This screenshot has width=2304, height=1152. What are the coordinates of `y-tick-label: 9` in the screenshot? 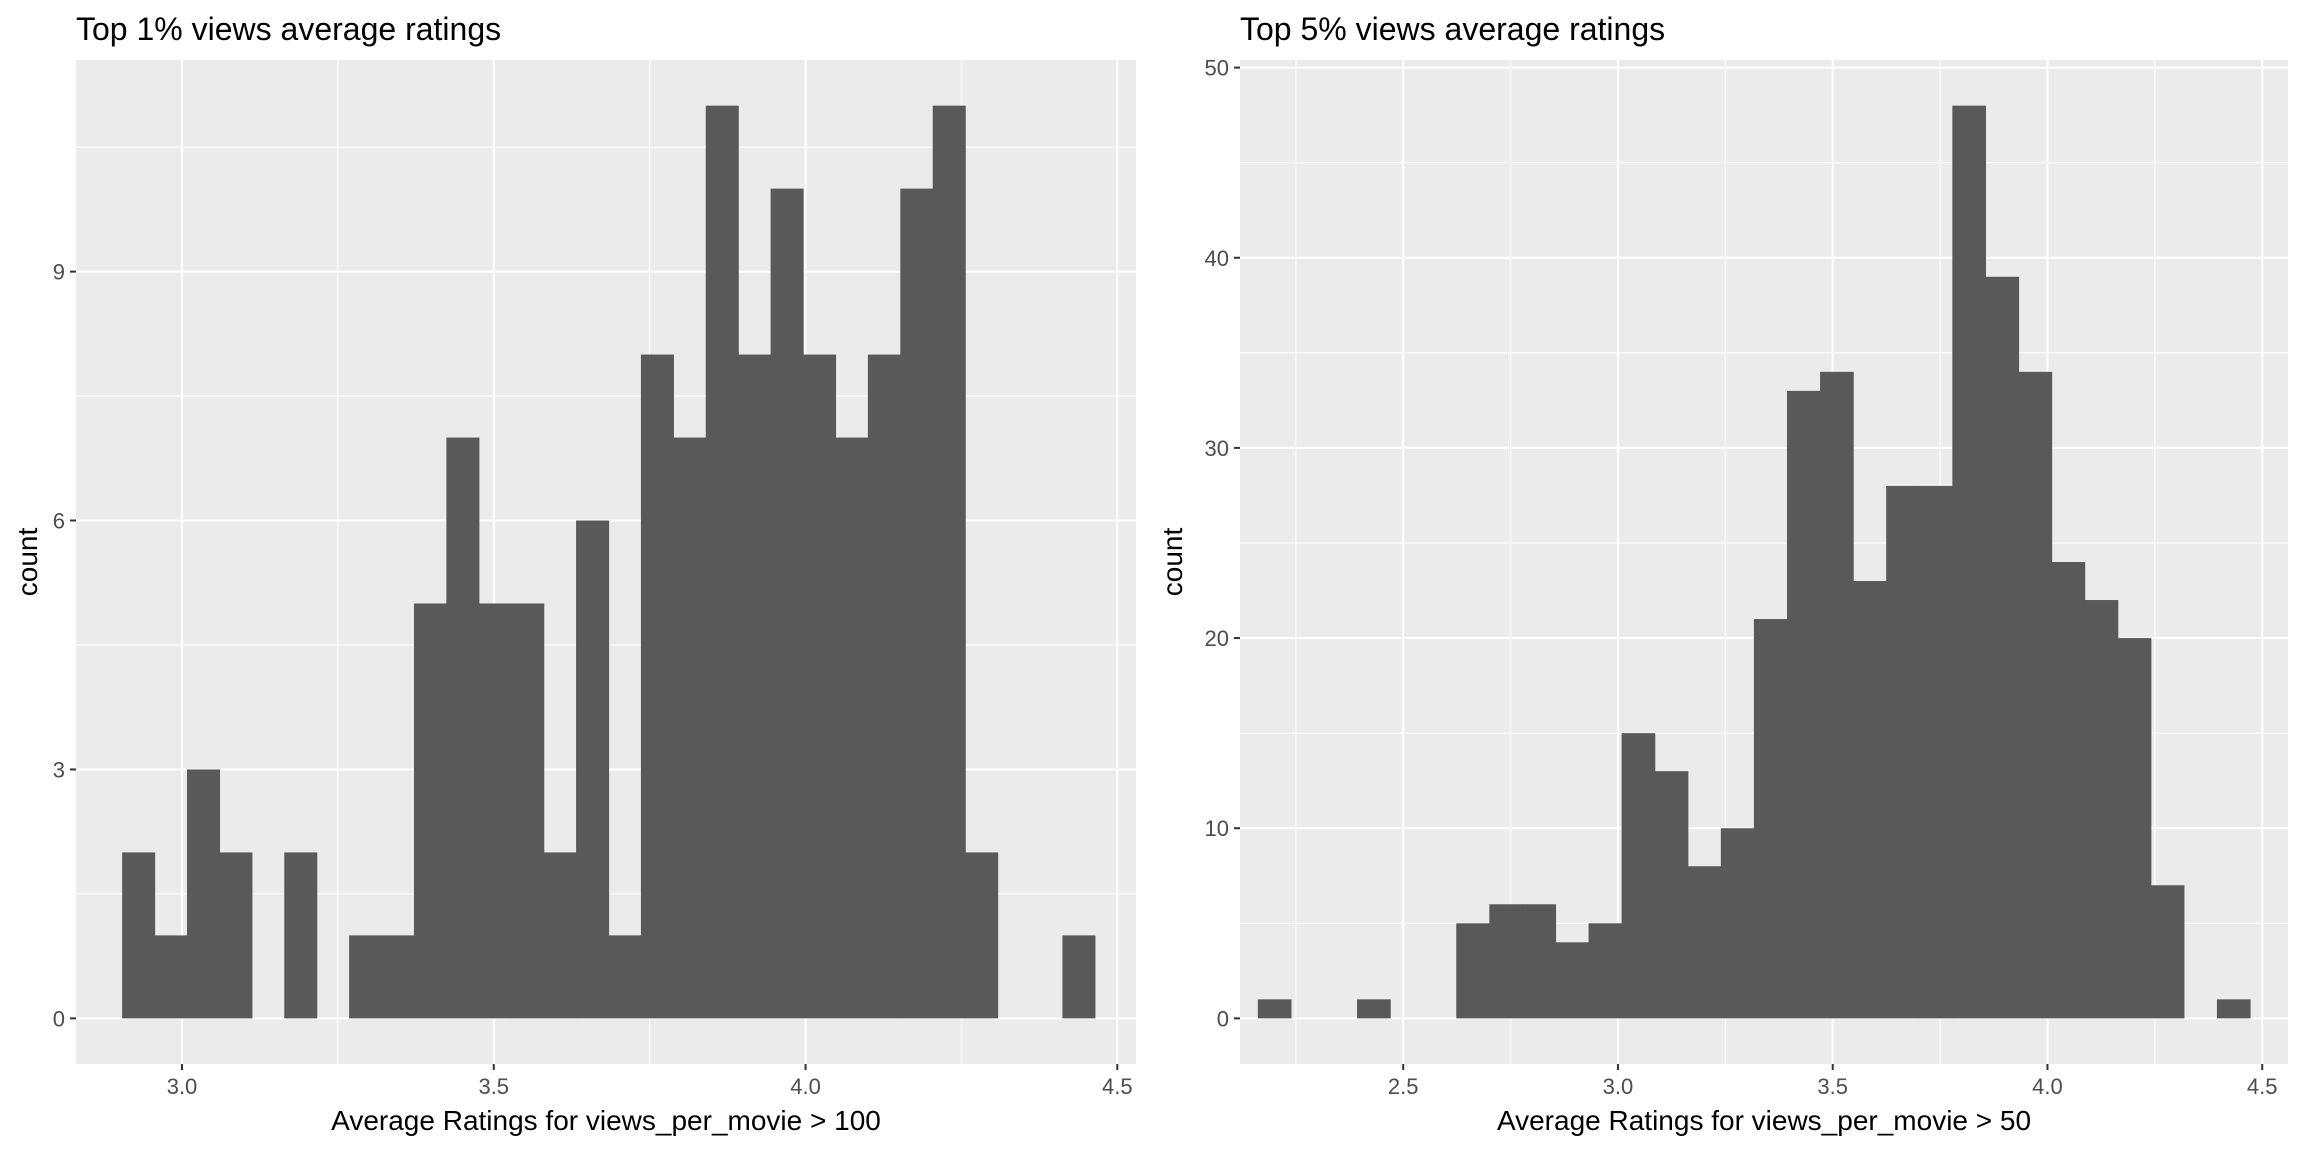 It's located at (59, 272).